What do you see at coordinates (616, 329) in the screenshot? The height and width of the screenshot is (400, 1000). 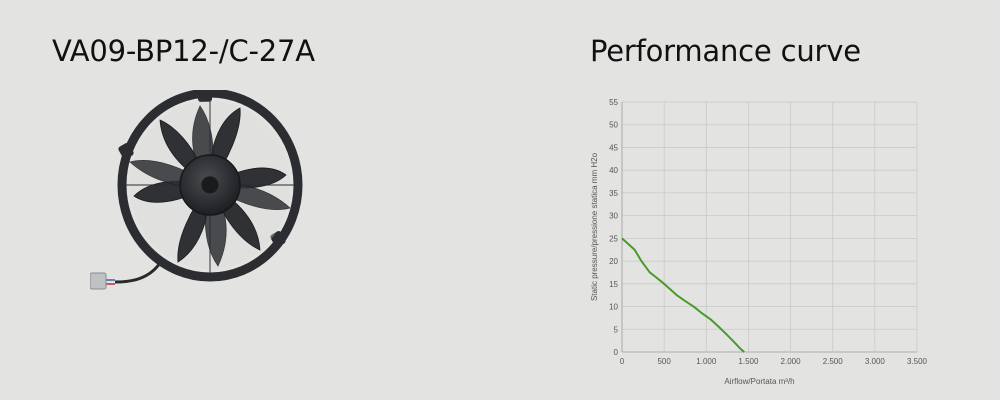 I see `y-tick-label: 5` at bounding box center [616, 329].